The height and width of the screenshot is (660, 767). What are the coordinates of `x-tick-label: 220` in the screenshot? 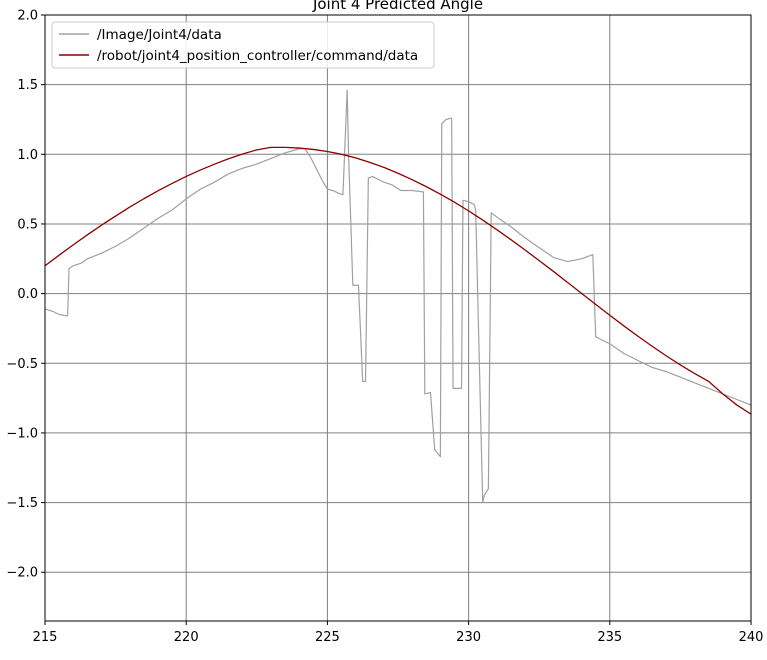 It's located at (186, 637).